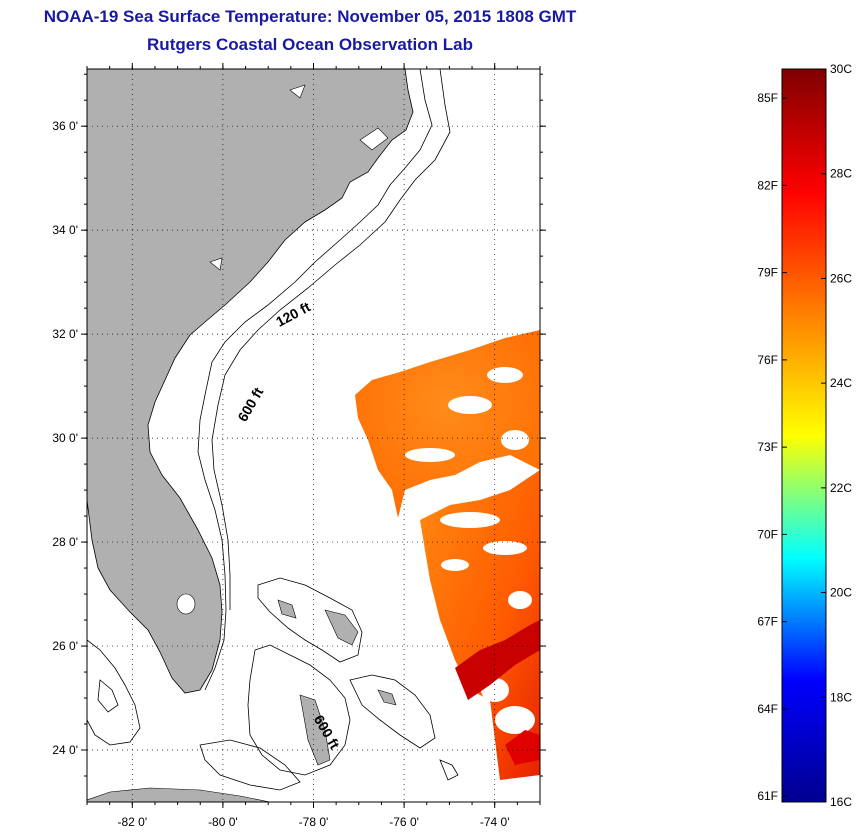 Image resolution: width=864 pixels, height=832 pixels. What do you see at coordinates (767, 622) in the screenshot?
I see `colorbar-fahrenheit-label: 67F` at bounding box center [767, 622].